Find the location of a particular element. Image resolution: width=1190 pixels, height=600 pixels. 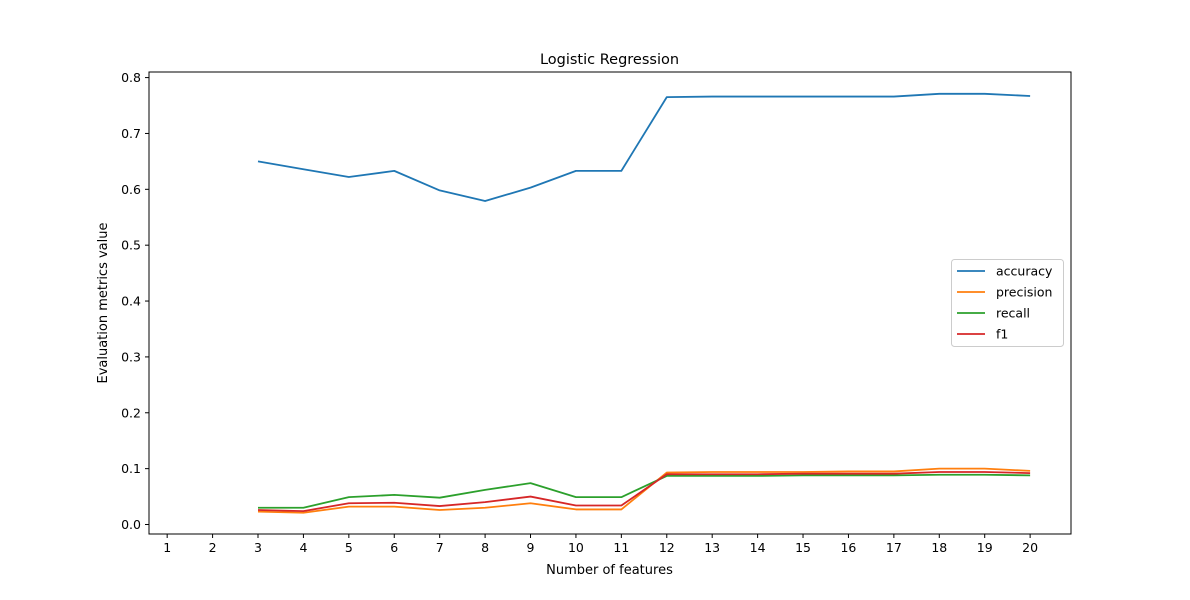

x-tick-label: 5 is located at coordinates (349, 547).